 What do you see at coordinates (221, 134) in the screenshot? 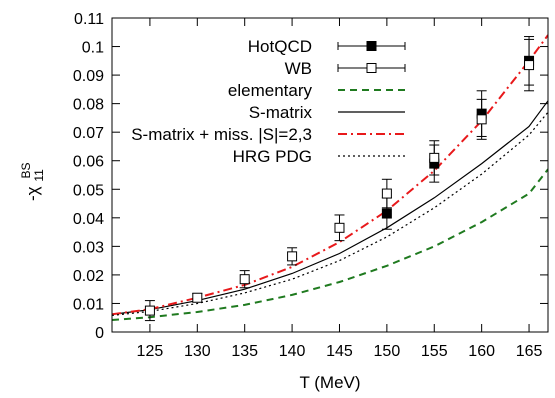
I see `legend-label: S-matrix + miss. |S|=2,3` at bounding box center [221, 134].